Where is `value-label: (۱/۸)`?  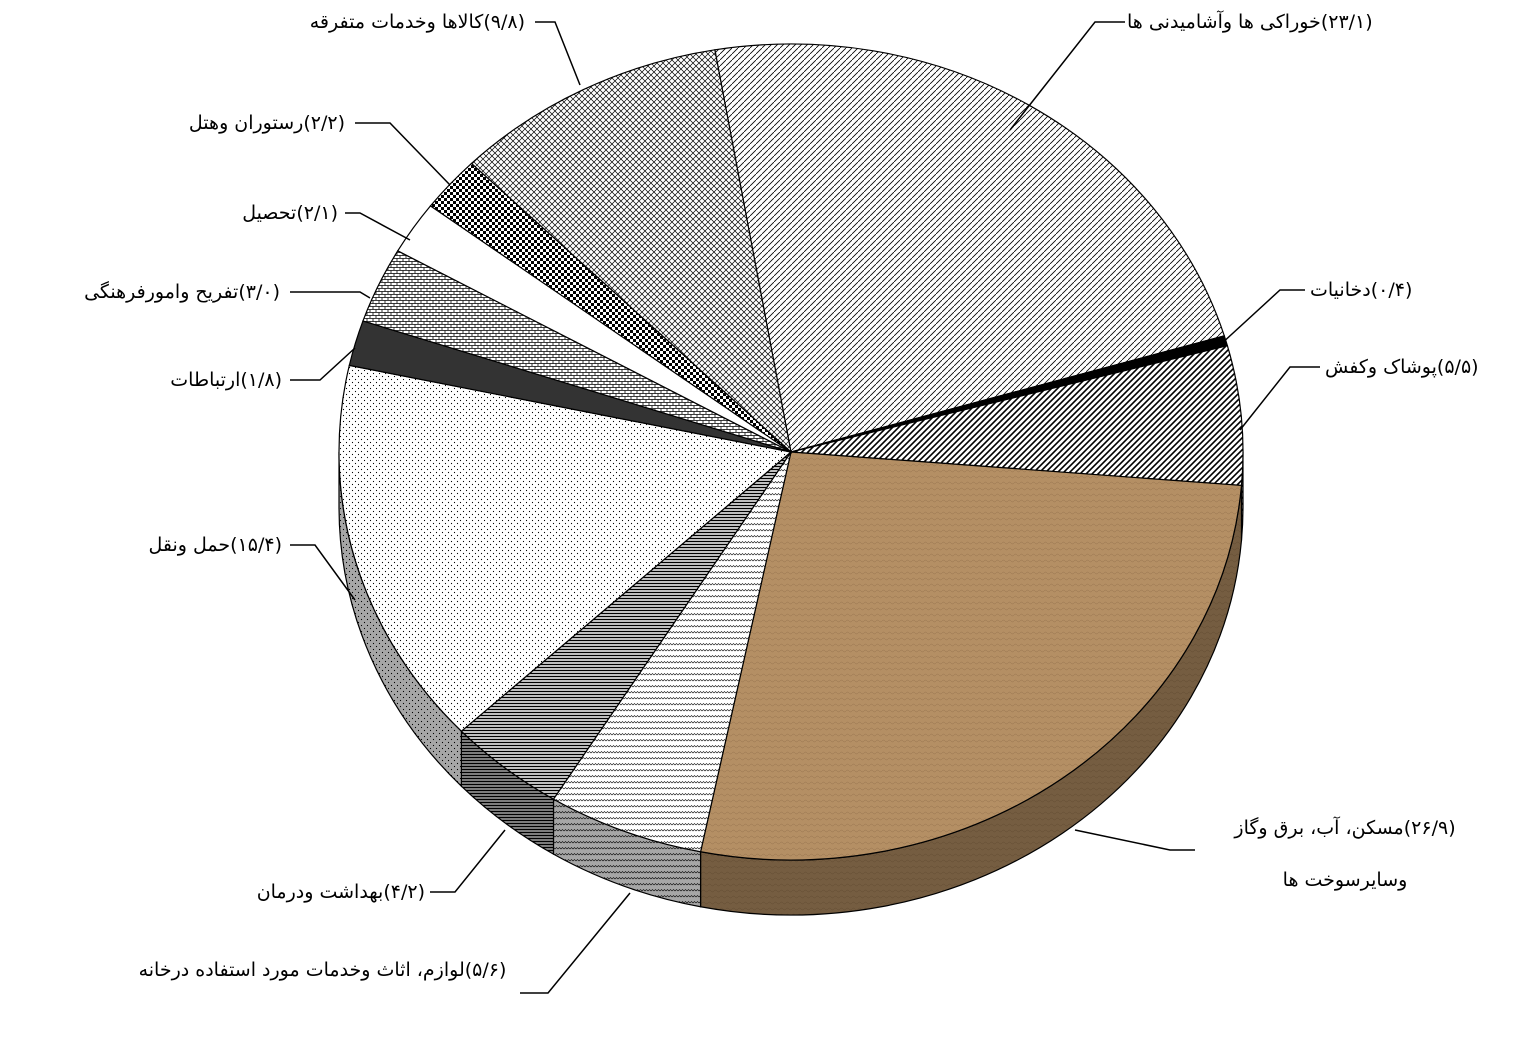
value-label: (۱/۸) is located at coordinates (261, 380).